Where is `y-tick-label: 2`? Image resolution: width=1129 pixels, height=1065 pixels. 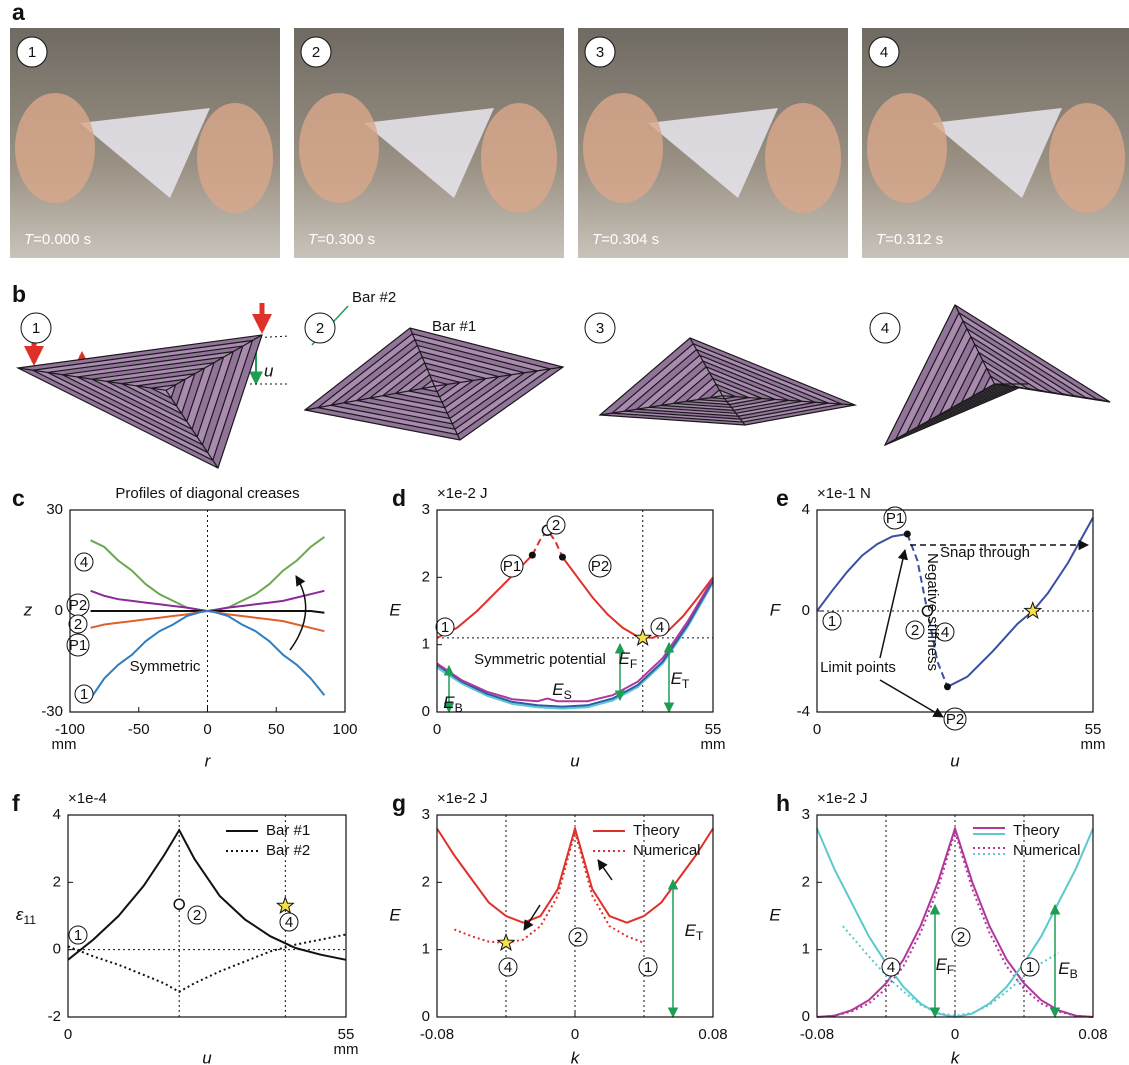 y-tick-label: 2 is located at coordinates (426, 576).